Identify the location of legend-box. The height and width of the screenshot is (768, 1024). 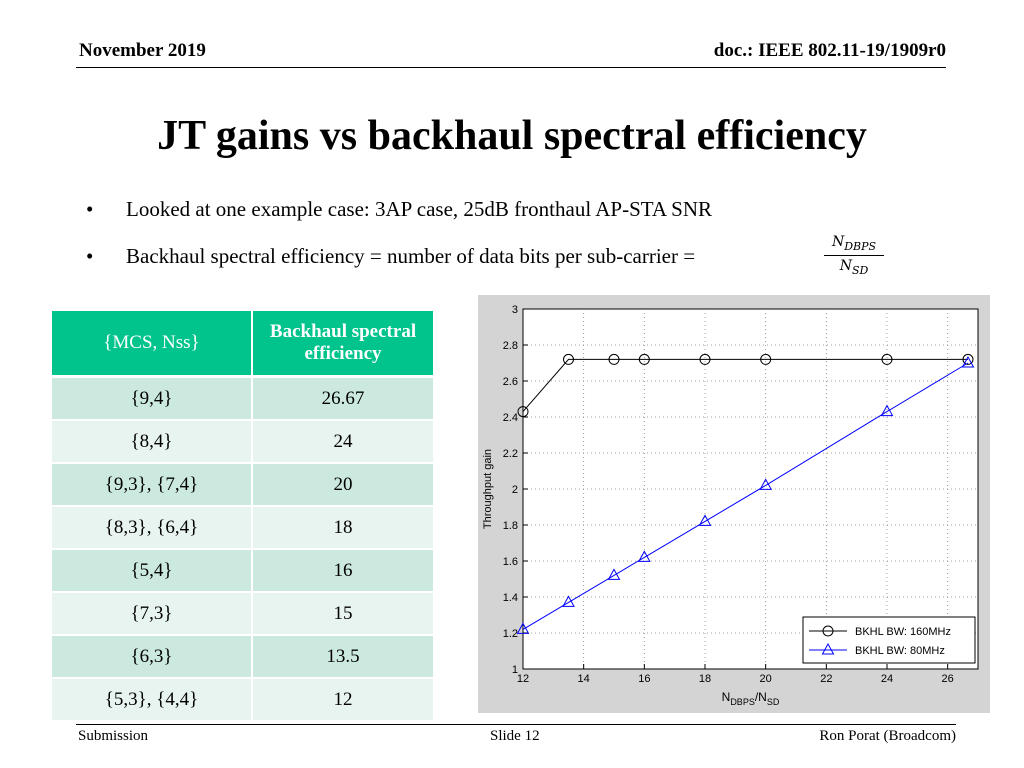
(889, 640).